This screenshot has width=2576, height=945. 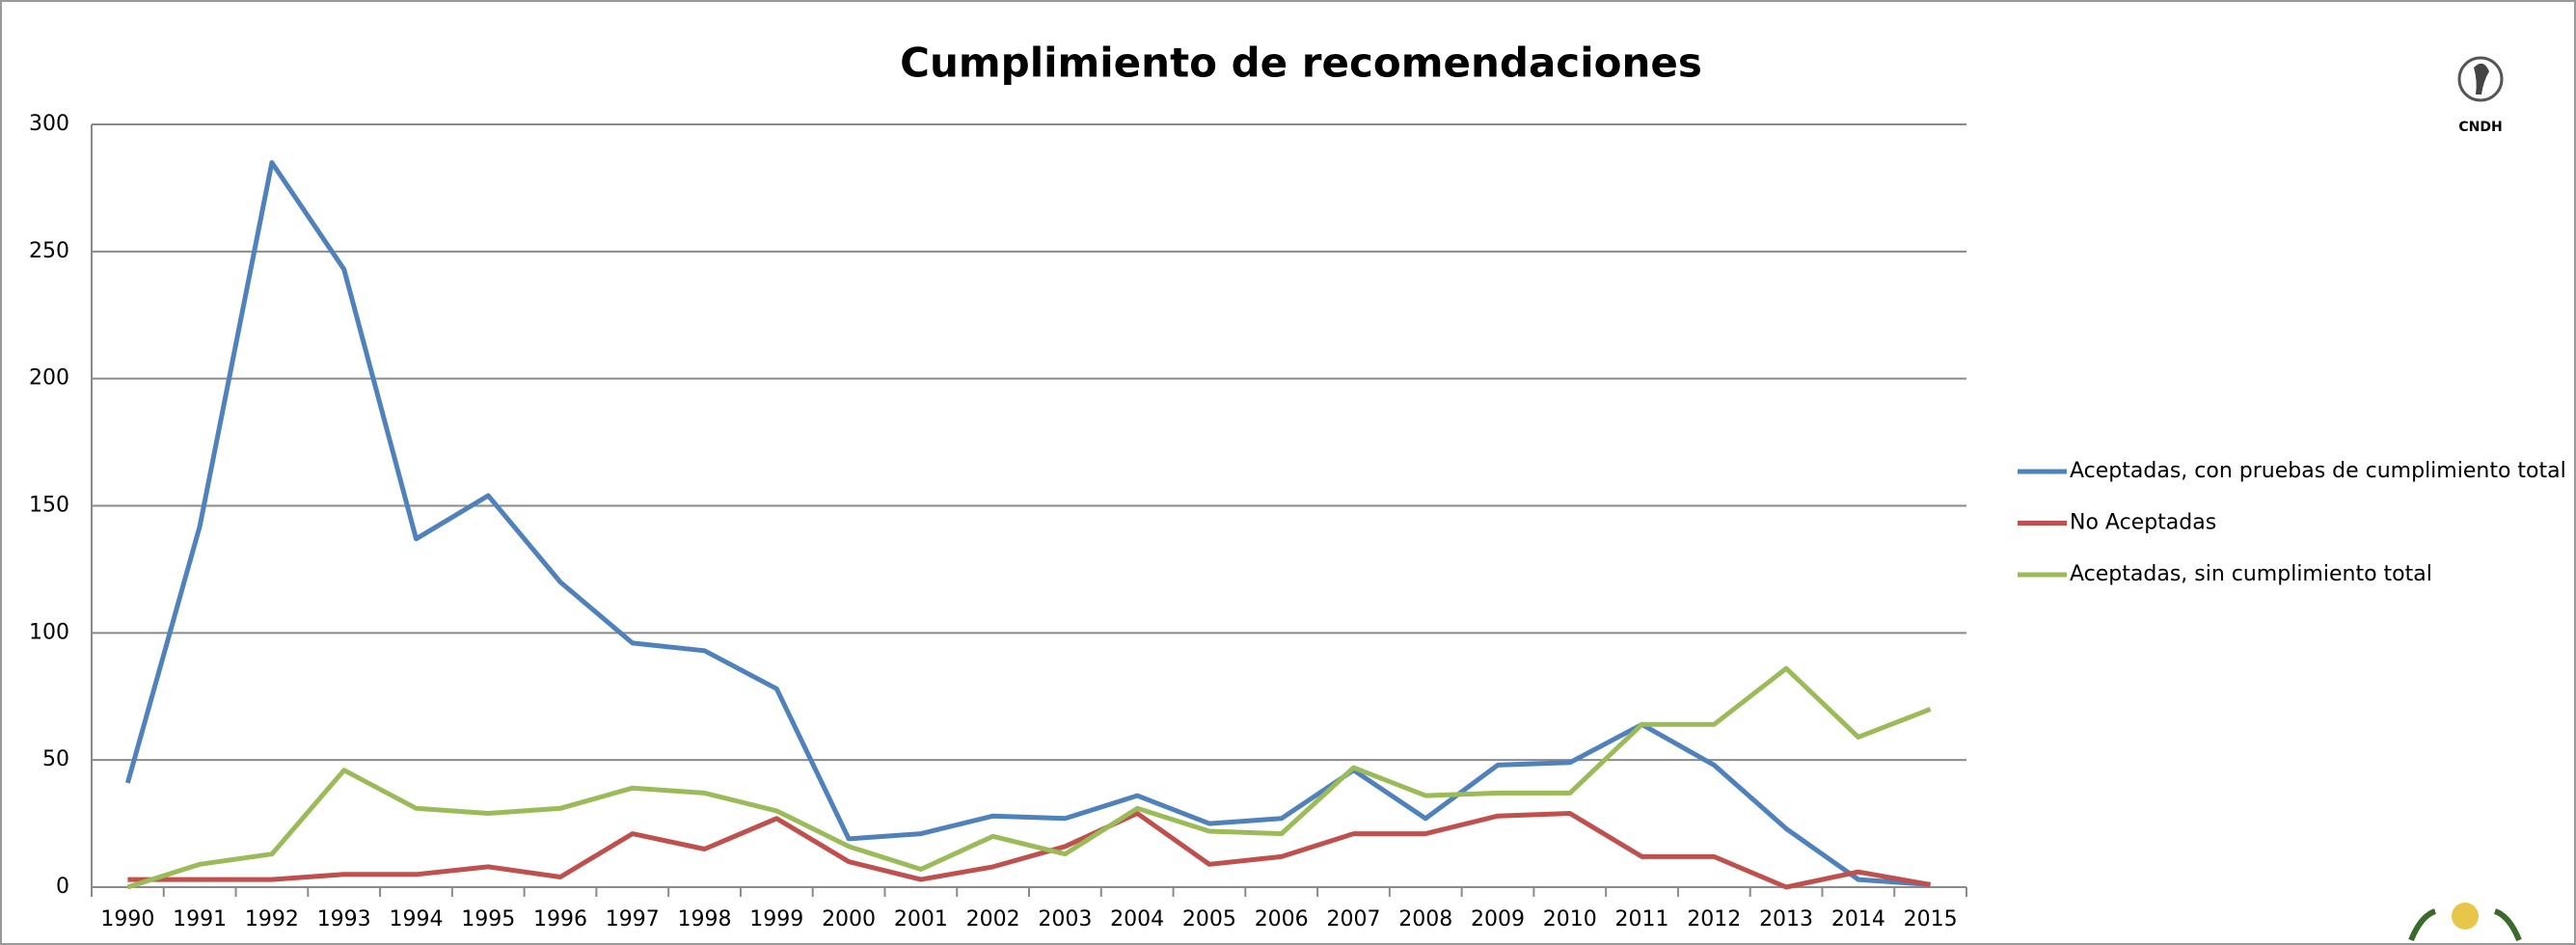 I want to click on x-tick-label: 2006, so click(x=1282, y=919).